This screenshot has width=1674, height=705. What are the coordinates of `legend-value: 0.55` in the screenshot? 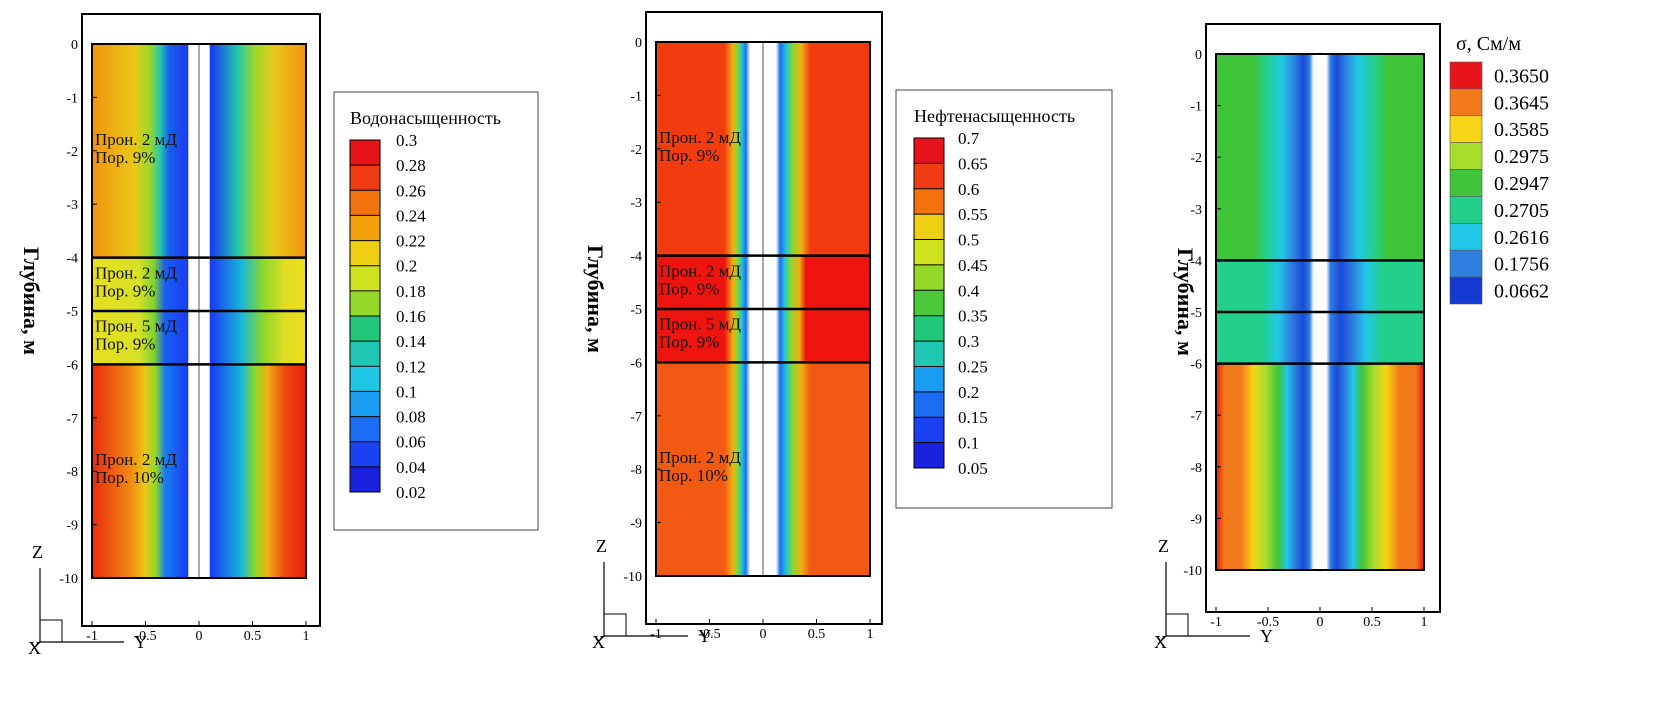 It's located at (973, 214).